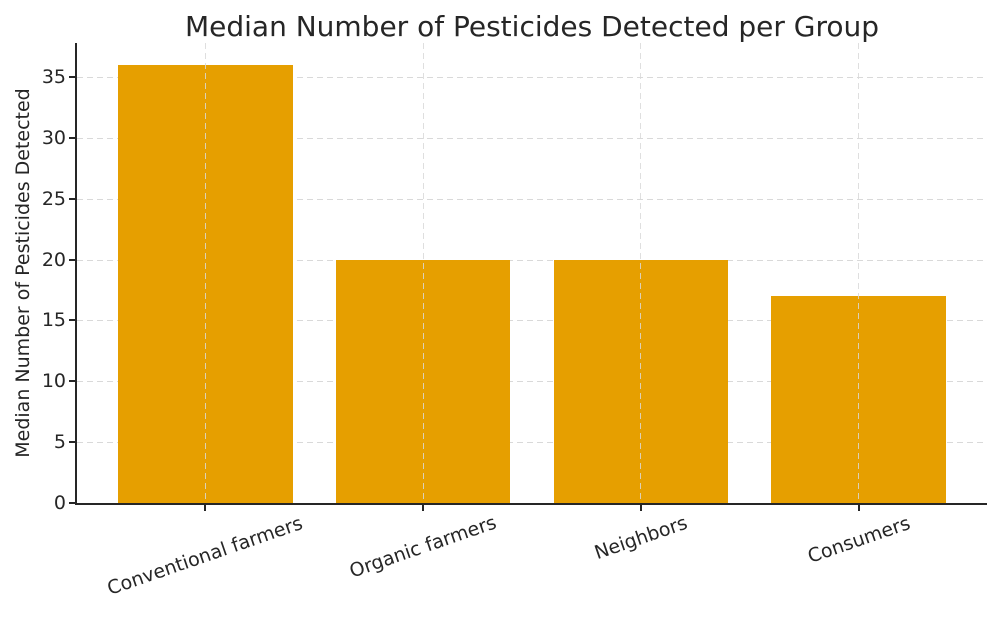  What do you see at coordinates (531, 504) in the screenshot?
I see `x-axis-spine` at bounding box center [531, 504].